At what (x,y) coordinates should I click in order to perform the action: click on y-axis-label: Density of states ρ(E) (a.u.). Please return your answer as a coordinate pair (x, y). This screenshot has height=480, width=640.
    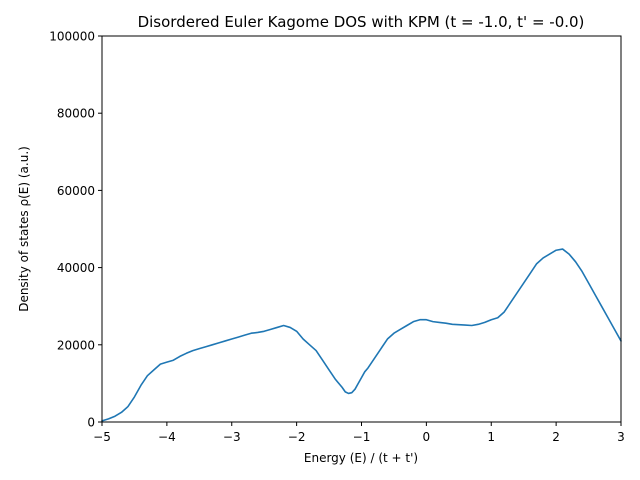
    Looking at the image, I should click on (24, 229).